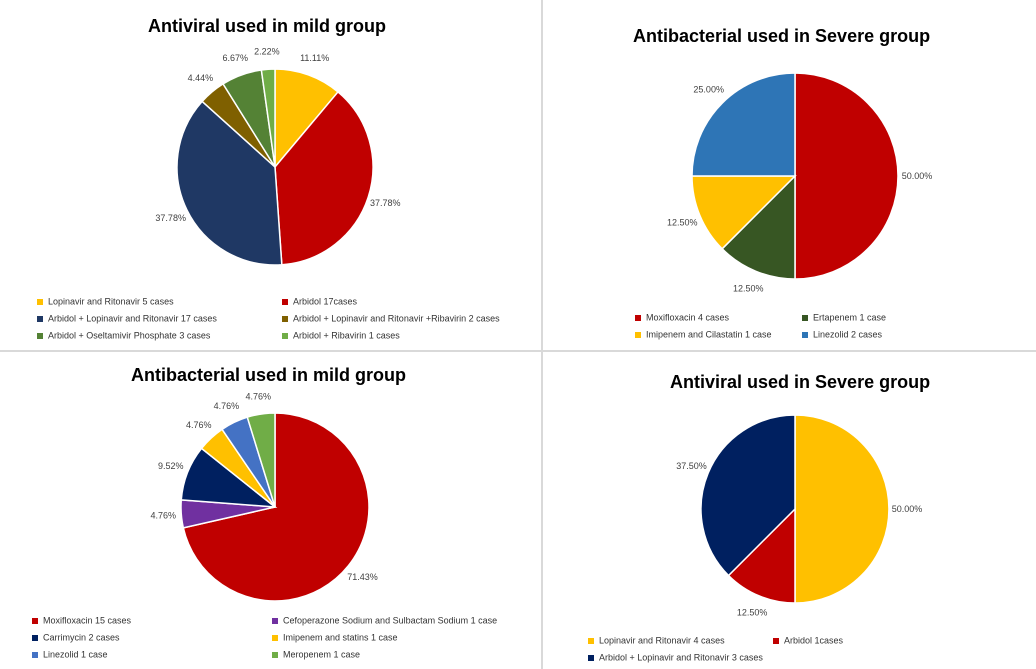  I want to click on legend-item: Linezolid 2 cases, so click(842, 334).